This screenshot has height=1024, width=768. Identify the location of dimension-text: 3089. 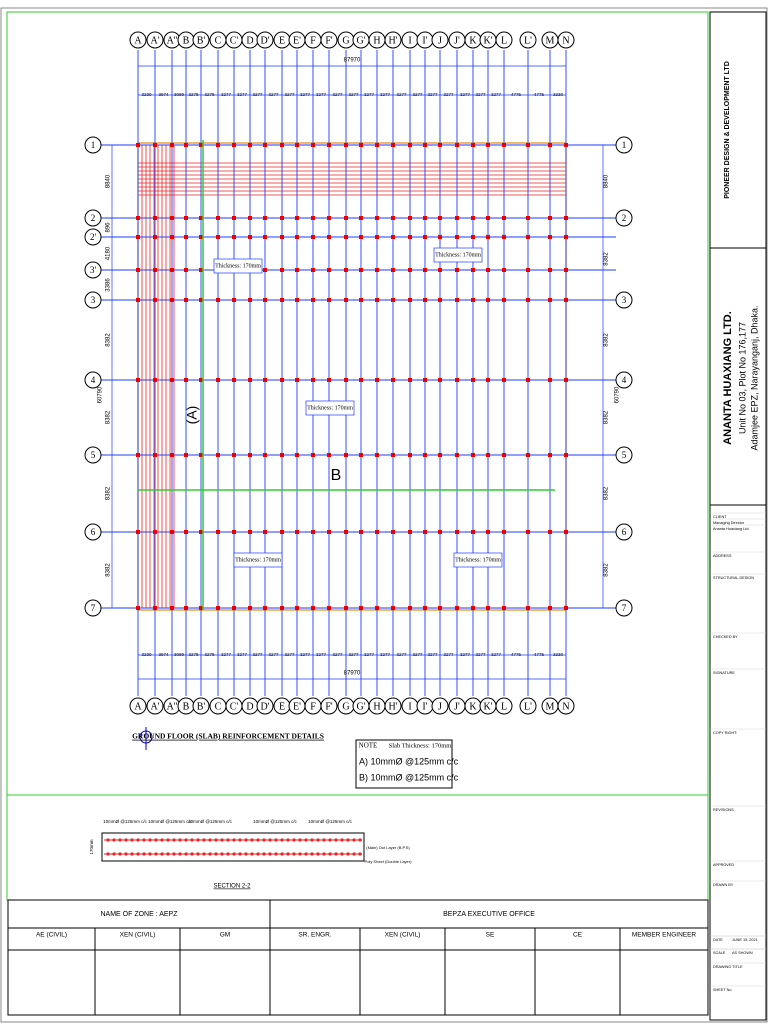
(179, 654).